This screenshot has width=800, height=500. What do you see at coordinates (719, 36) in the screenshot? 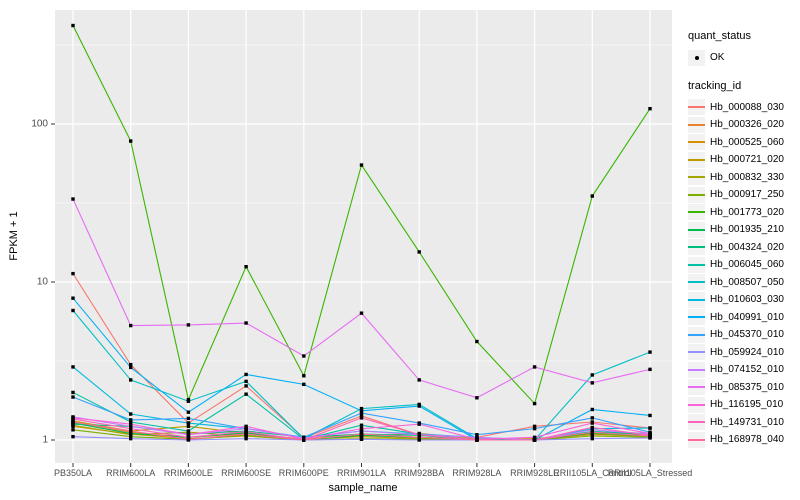
I see `legend-title-quant-status: quant_status` at bounding box center [719, 36].